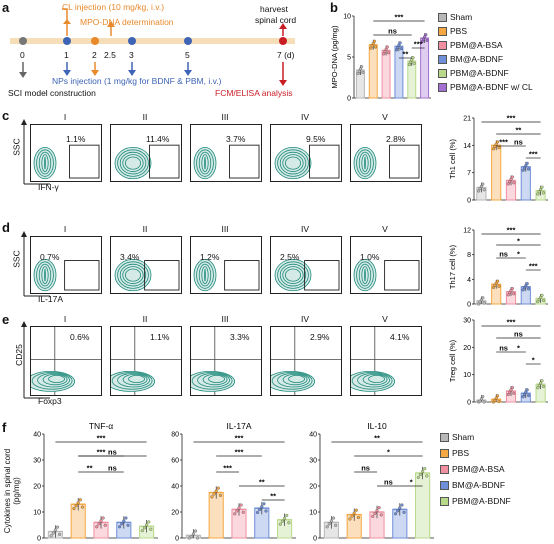 The width and height of the screenshot is (554, 544). What do you see at coordinates (405, 54) in the screenshot?
I see `sig-label: **` at bounding box center [405, 54].